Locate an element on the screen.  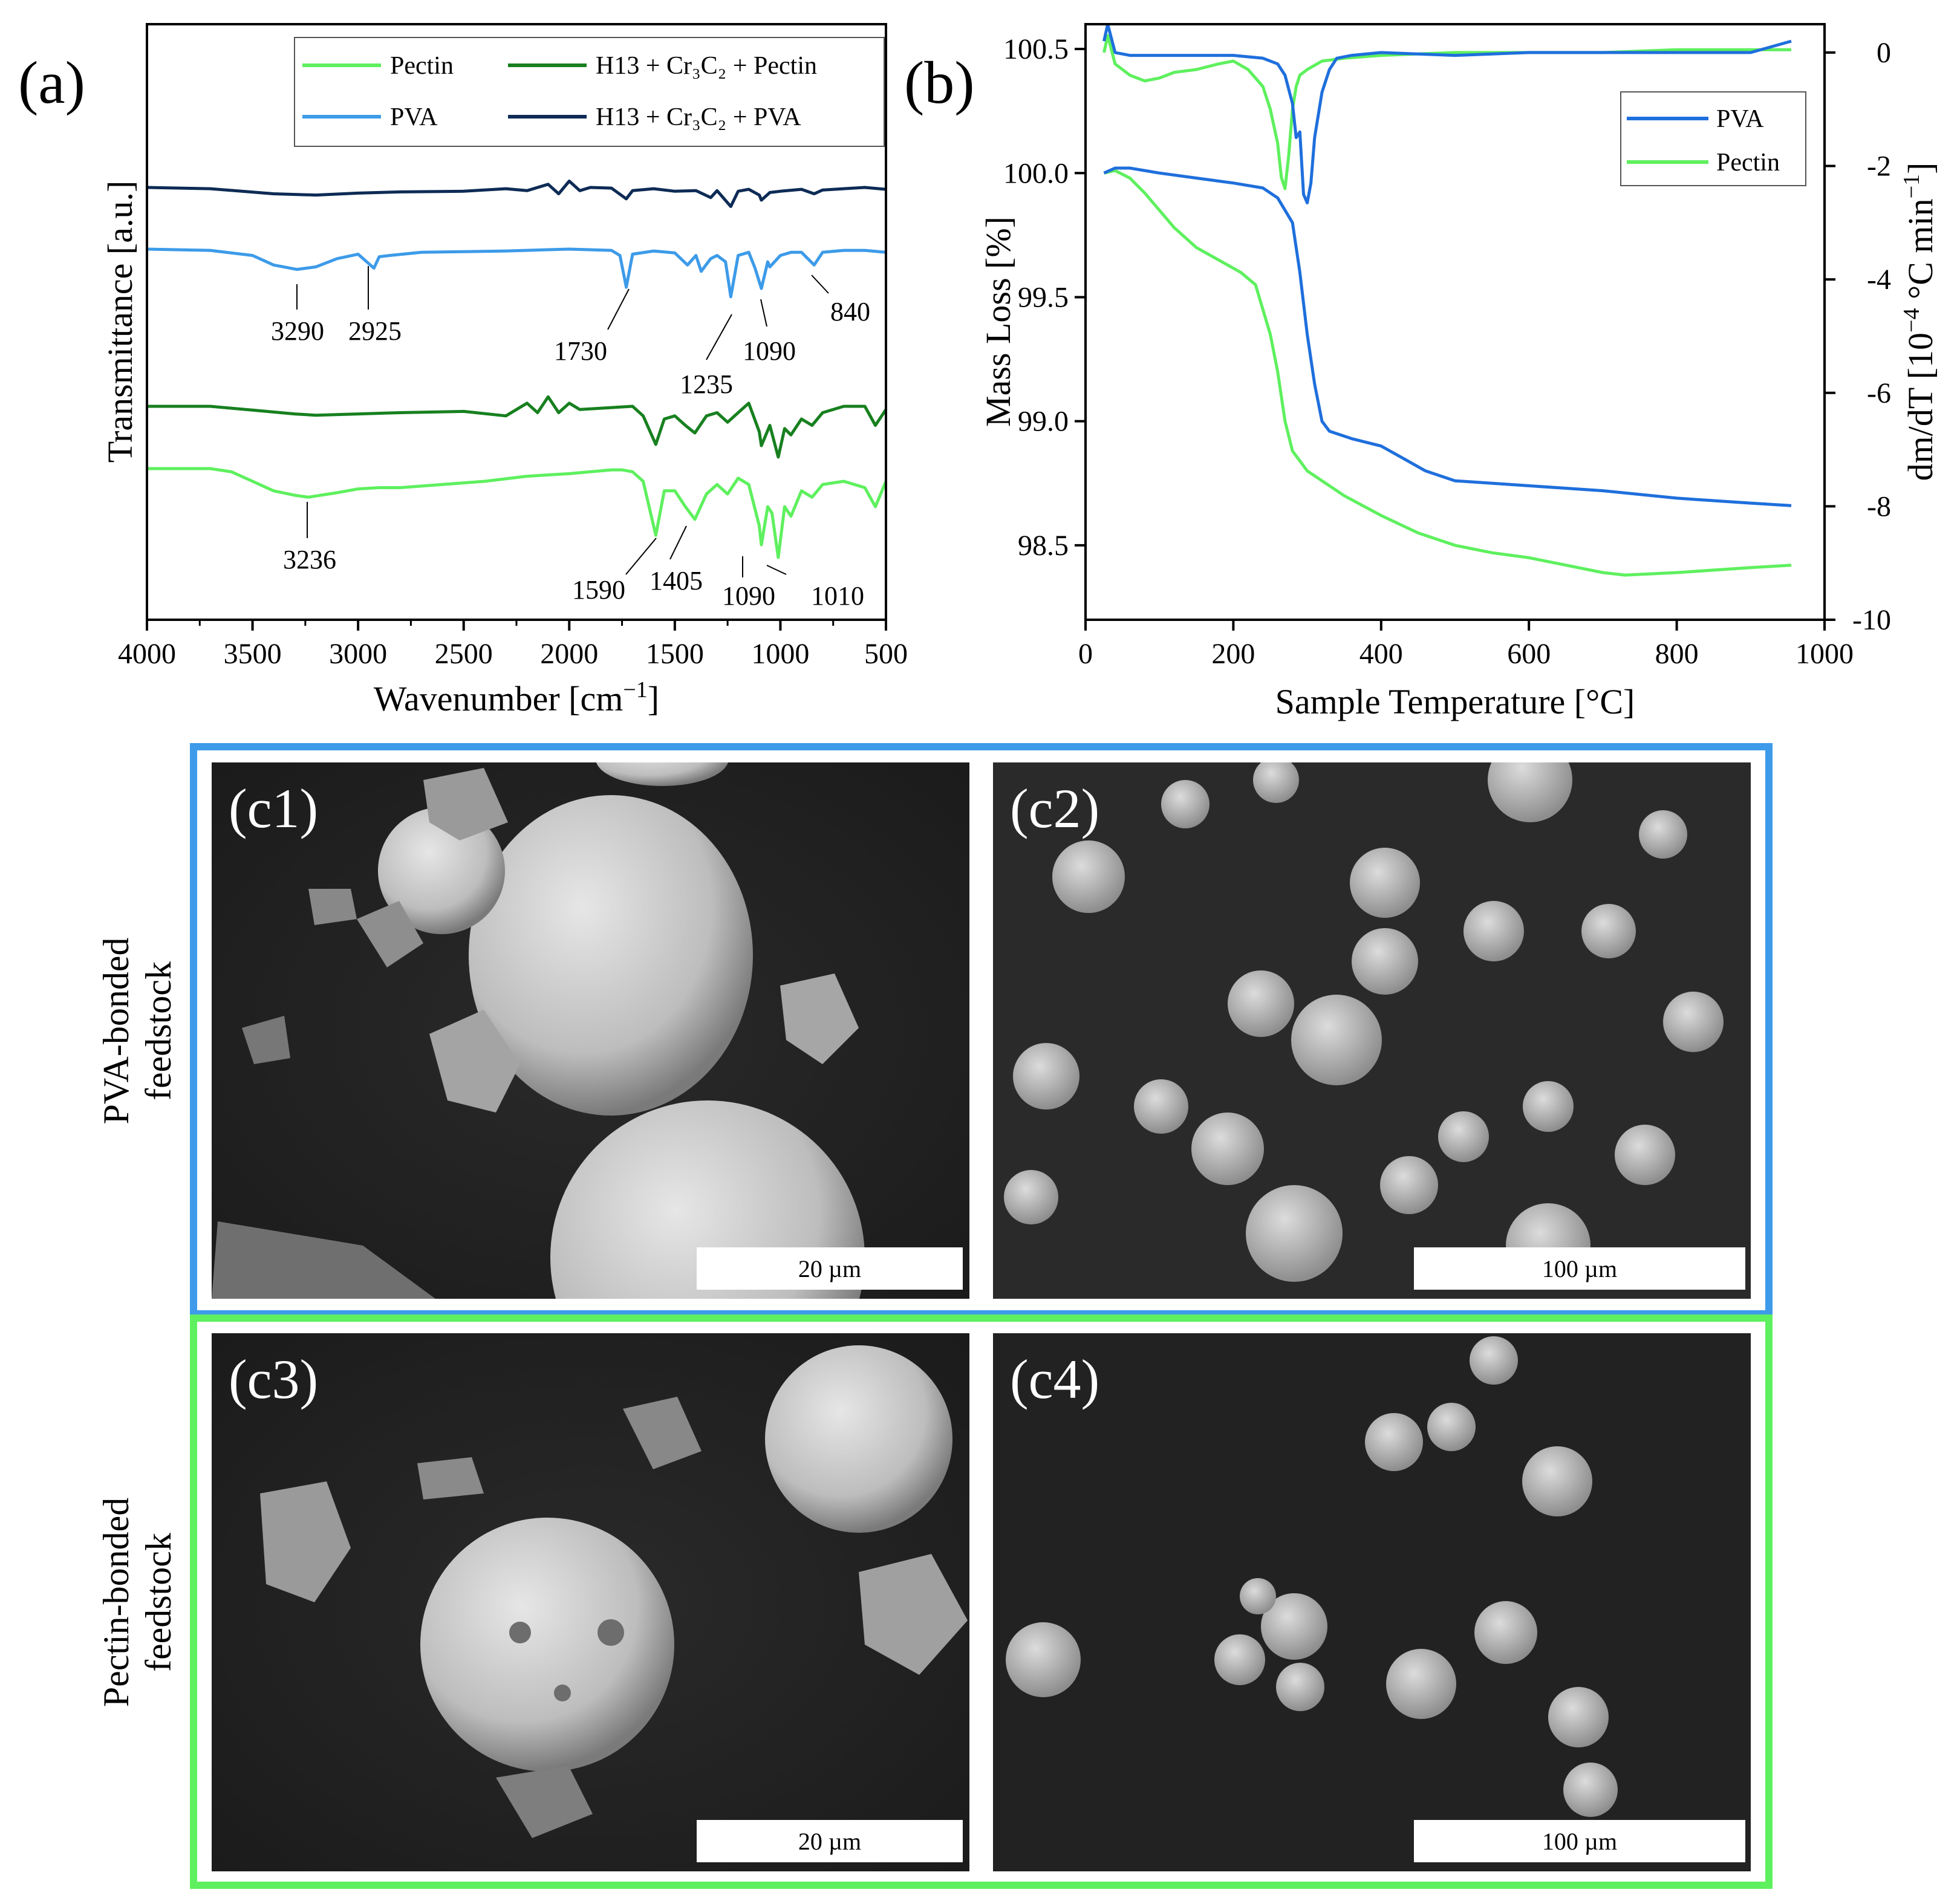
tga-xlabel: Sample Temperature [°C] is located at coordinates (1455, 701).